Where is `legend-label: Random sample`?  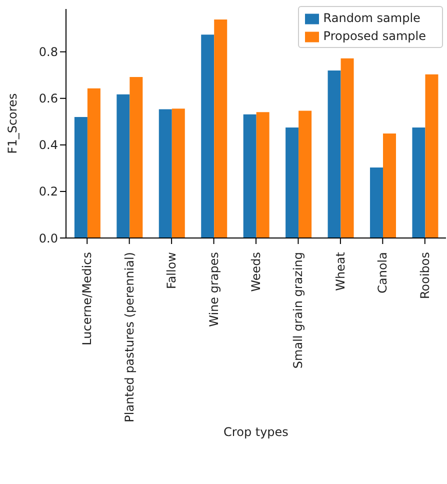
legend-label: Random sample is located at coordinates (371, 18).